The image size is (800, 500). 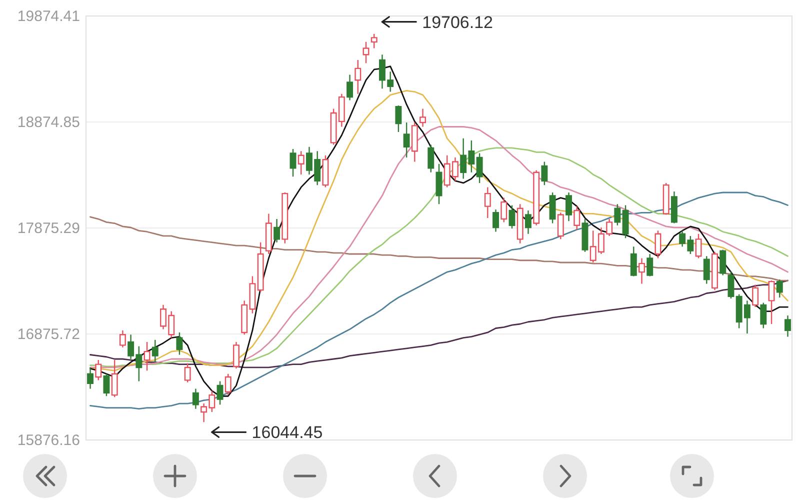 What do you see at coordinates (458, 22) in the screenshot?
I see `annotation: 19706.12` at bounding box center [458, 22].